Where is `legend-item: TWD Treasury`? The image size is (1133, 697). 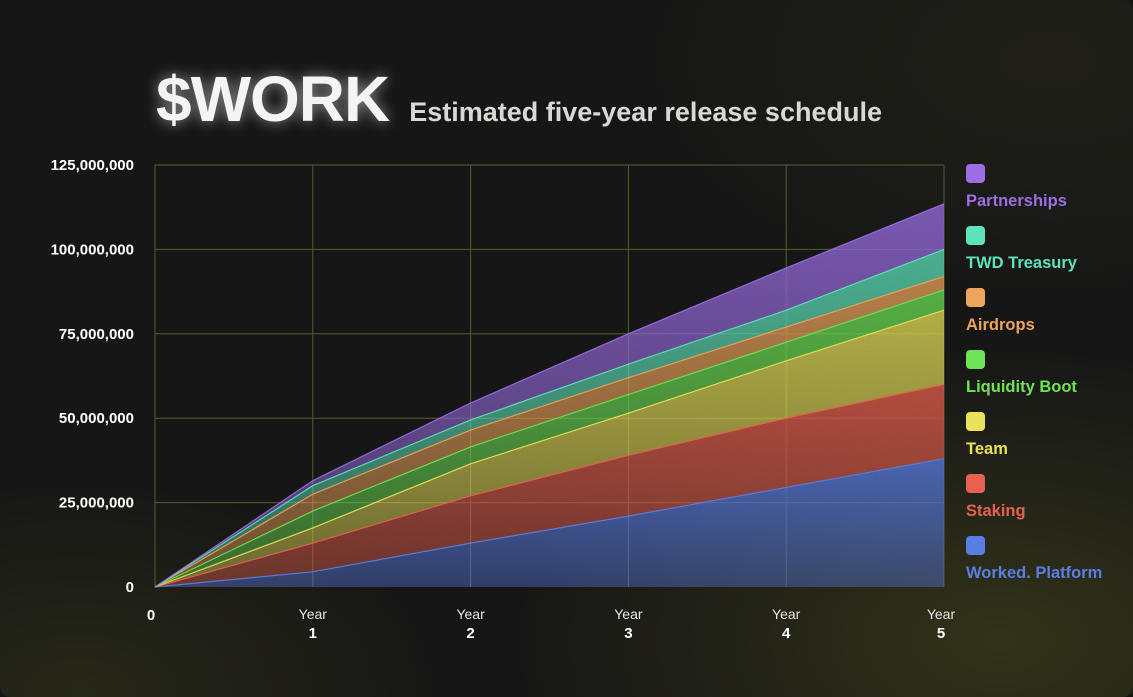 legend-item: TWD Treasury is located at coordinates (1048, 257).